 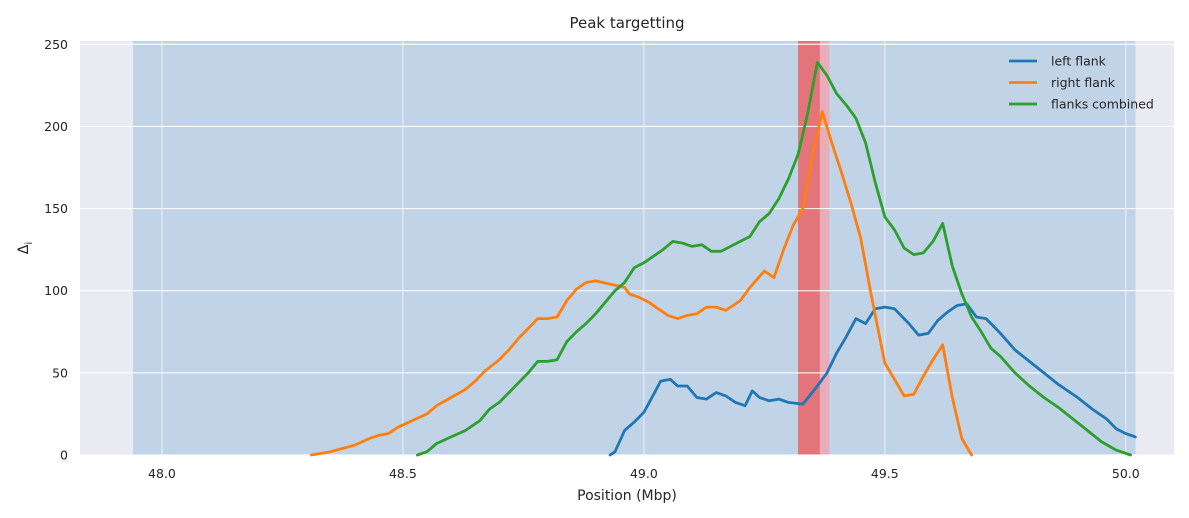 I want to click on legend: left flank right flank flanks combined, so click(x=1081, y=83).